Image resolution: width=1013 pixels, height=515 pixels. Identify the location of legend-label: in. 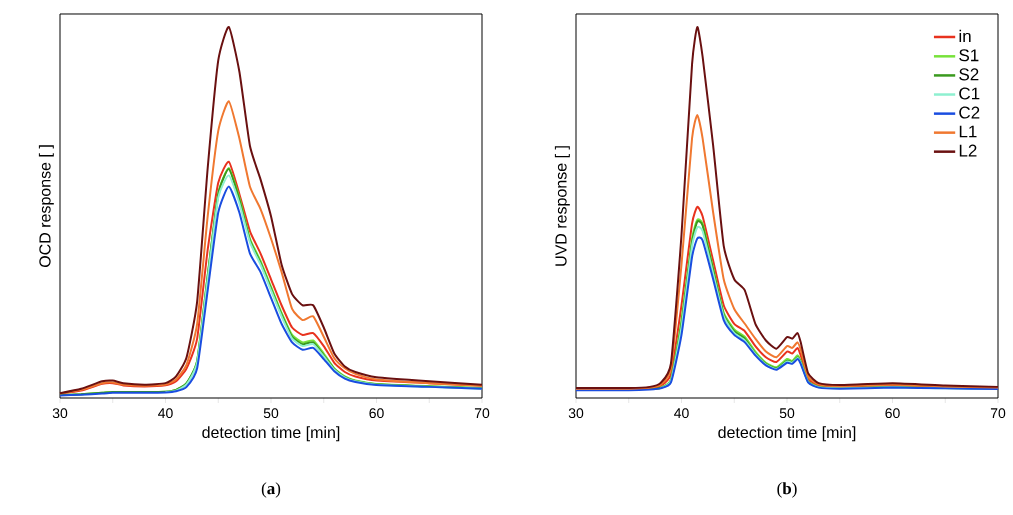
(965, 36).